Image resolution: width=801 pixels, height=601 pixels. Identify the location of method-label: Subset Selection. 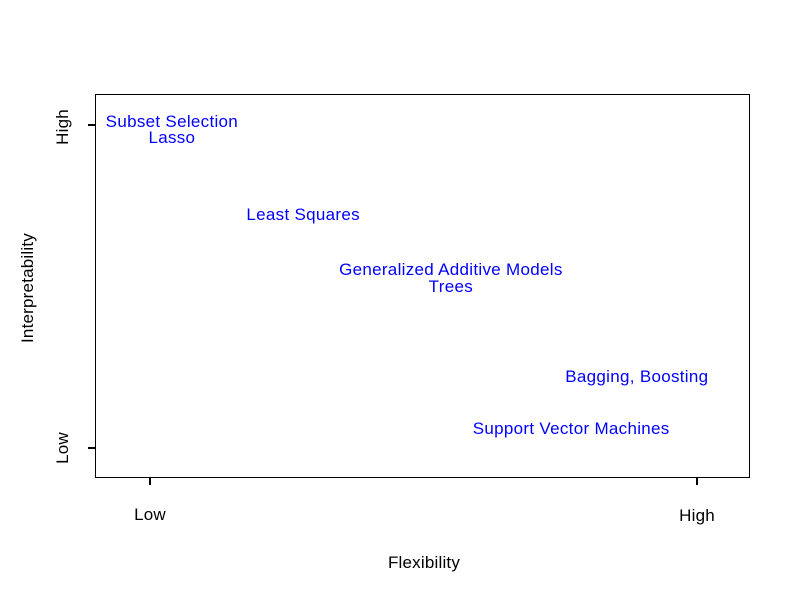
(172, 121).